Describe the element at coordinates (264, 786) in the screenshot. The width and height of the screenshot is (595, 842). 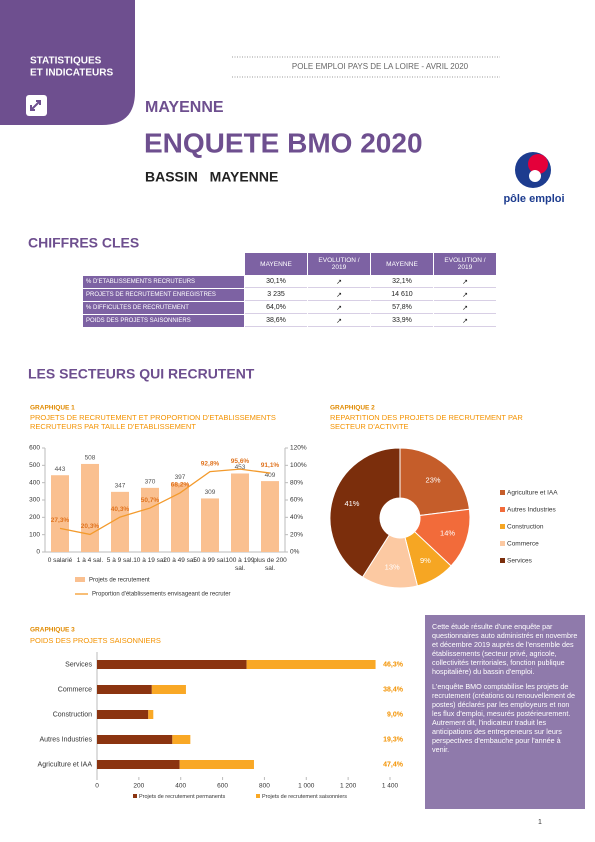
I see `x-tick-label: 800` at that location.